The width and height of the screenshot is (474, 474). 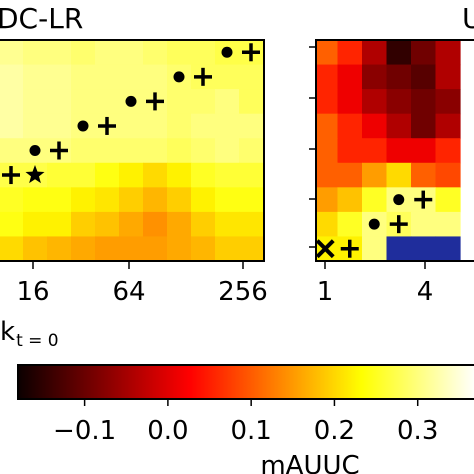 I want to click on left-title: DC-LR, so click(x=41, y=18).